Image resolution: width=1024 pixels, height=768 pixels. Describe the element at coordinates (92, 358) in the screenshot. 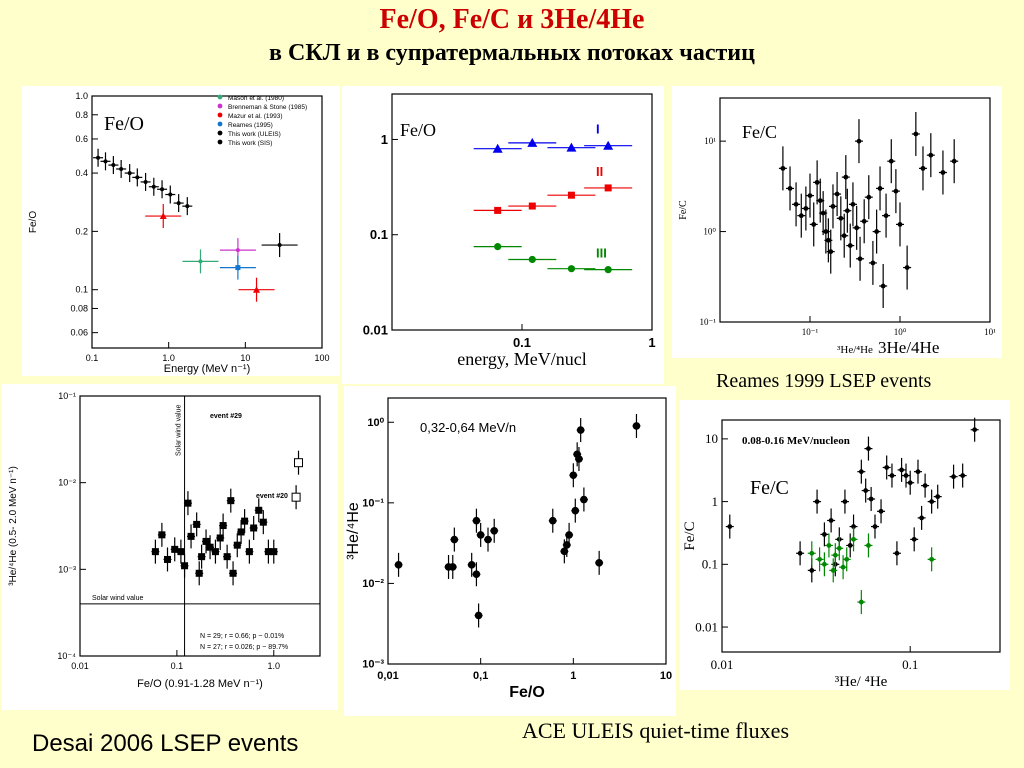

I see `x-tick-label: 0.1` at that location.